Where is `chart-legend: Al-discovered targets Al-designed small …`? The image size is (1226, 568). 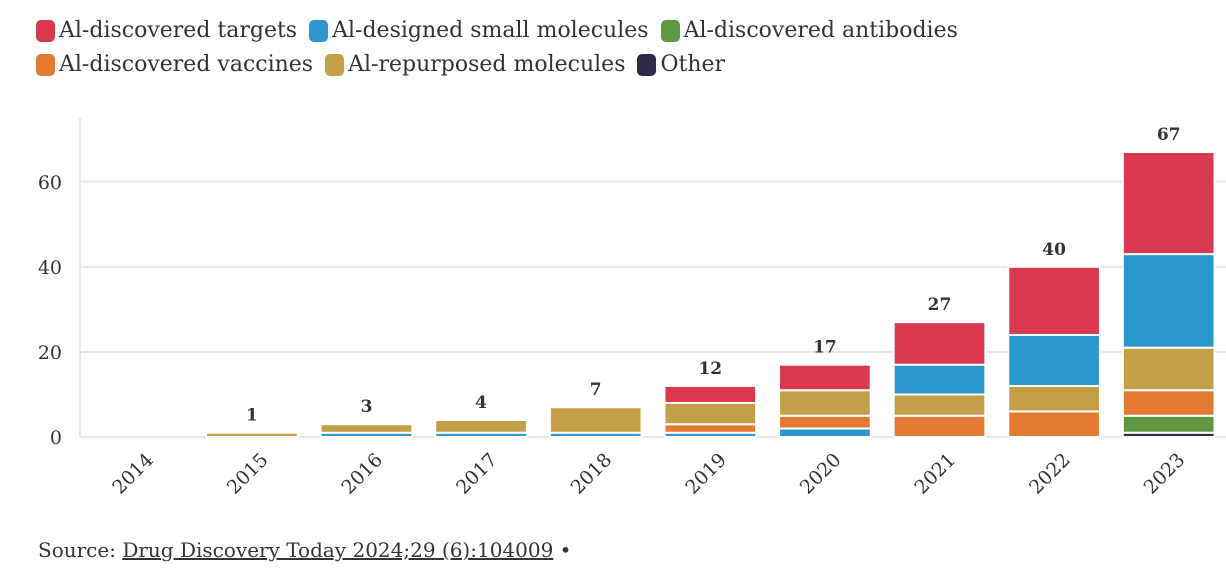
chart-legend: Al-discovered targets Al-designed small … is located at coordinates (626, 48).